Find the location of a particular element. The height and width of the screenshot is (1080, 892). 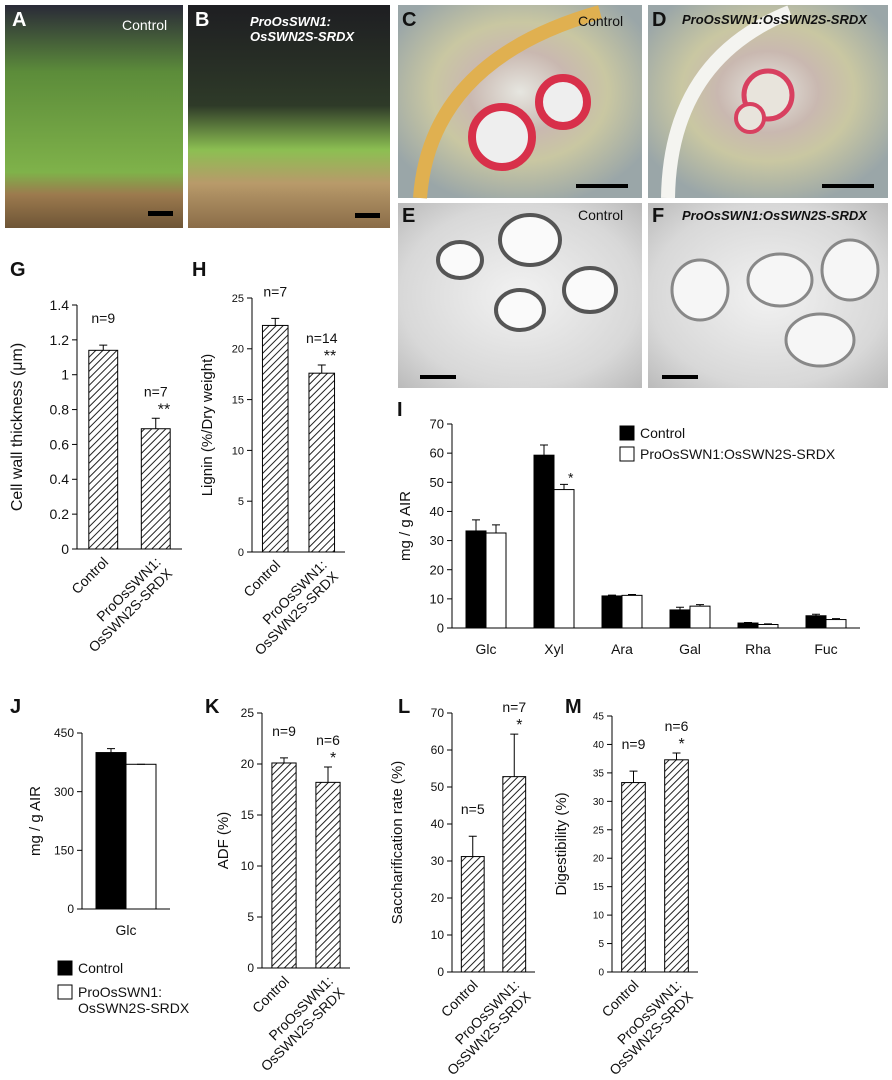

y-tick-label: 20 is located at coordinates (238, 350).